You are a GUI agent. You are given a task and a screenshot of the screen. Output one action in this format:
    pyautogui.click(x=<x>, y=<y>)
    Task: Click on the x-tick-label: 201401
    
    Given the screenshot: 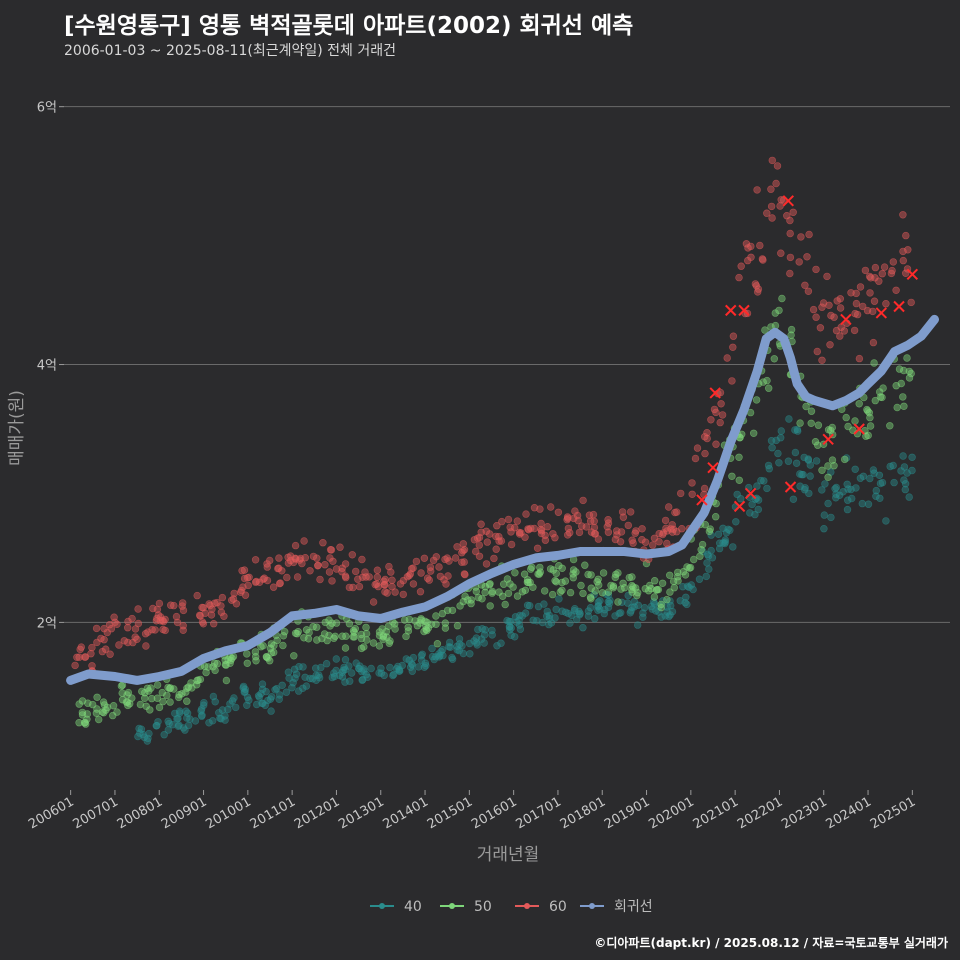 What is the action you would take?
    pyautogui.click(x=406, y=813)
    